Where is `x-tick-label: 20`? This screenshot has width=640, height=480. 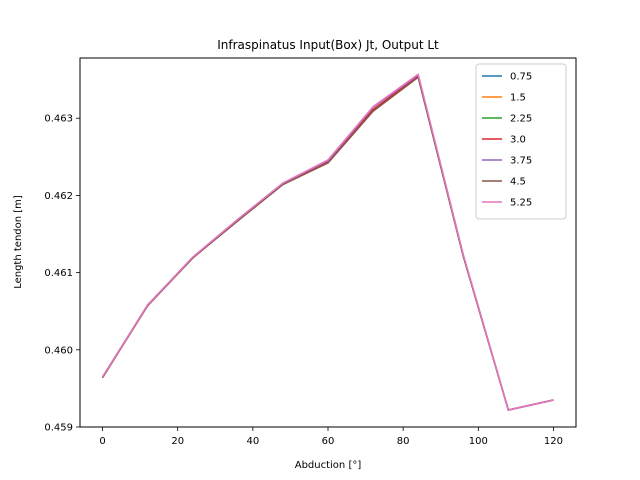 x-tick-label: 20 is located at coordinates (177, 441).